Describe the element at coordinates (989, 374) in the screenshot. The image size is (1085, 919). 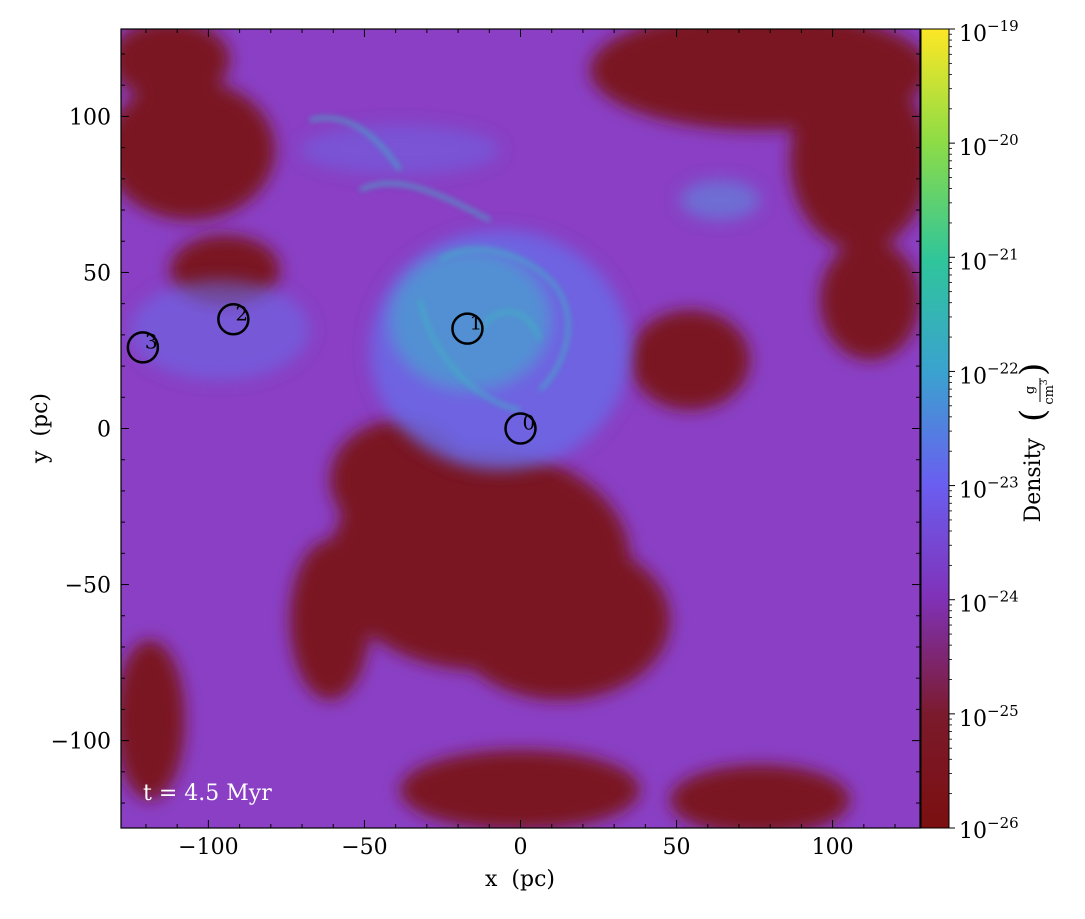
I see `colorbar-tick-label: 10−22` at that location.